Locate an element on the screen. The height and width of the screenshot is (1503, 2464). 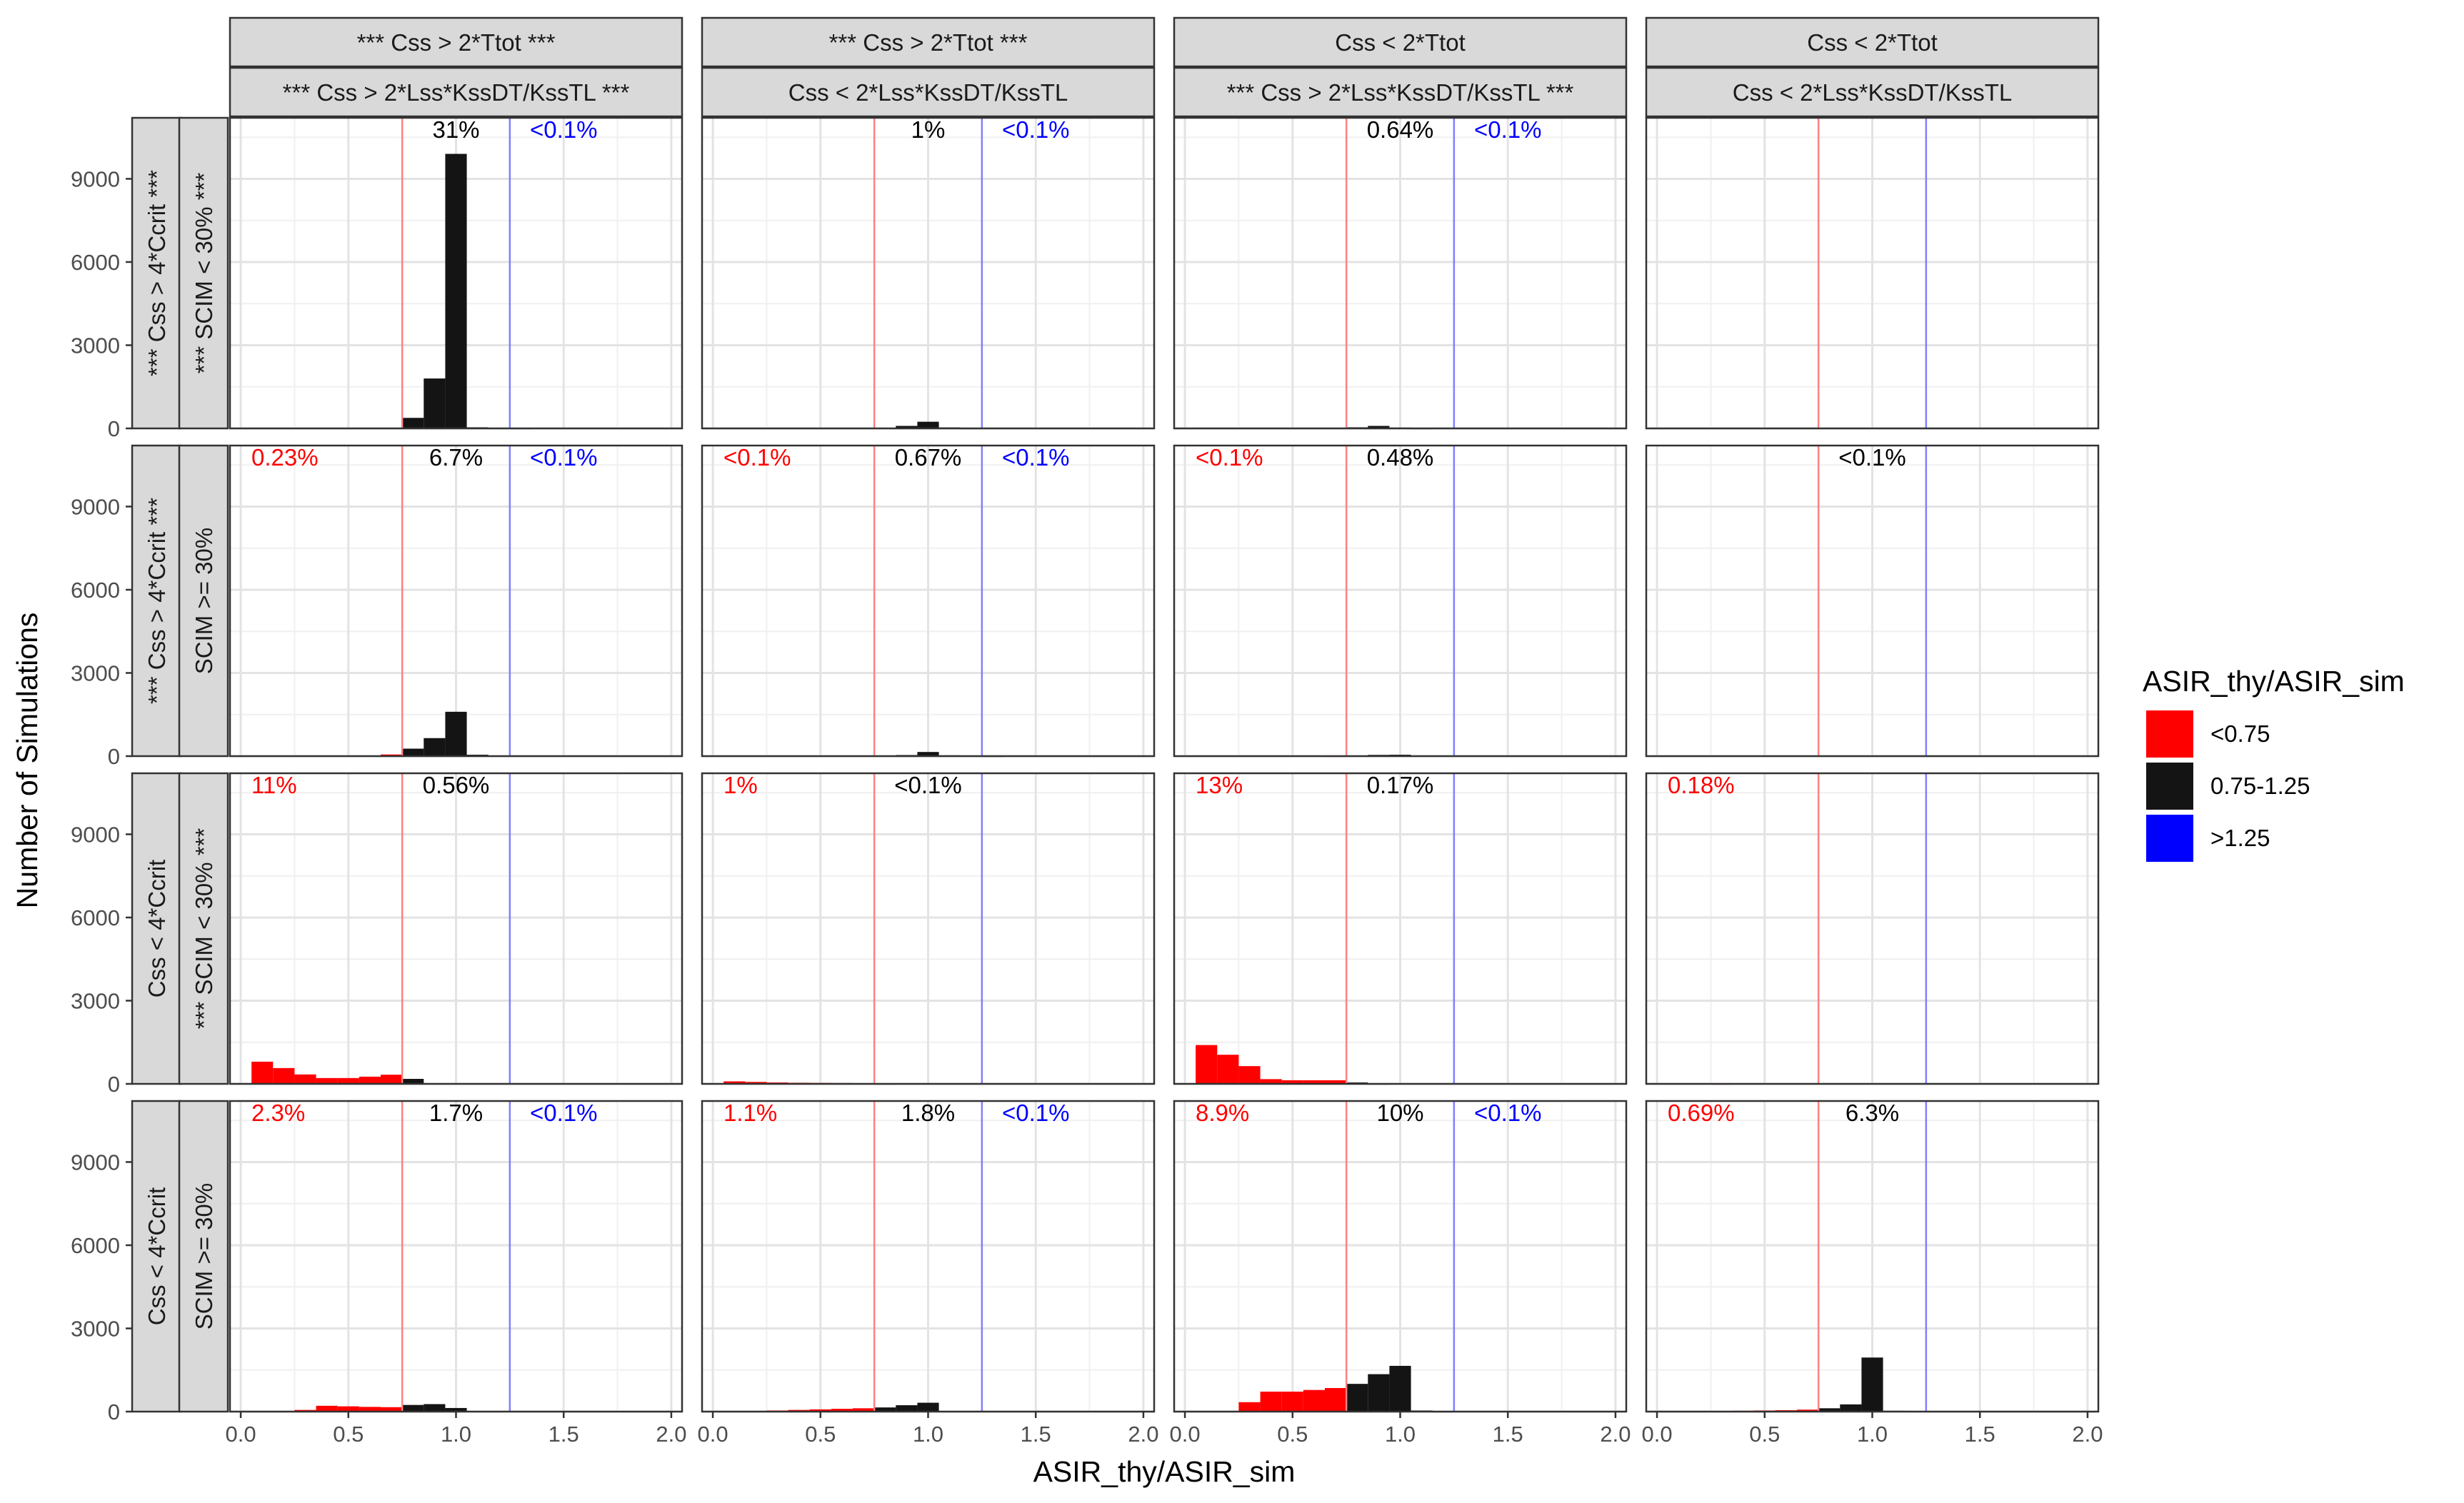
row-strip-inner-label: SCIM >= 30% is located at coordinates (204, 1256).